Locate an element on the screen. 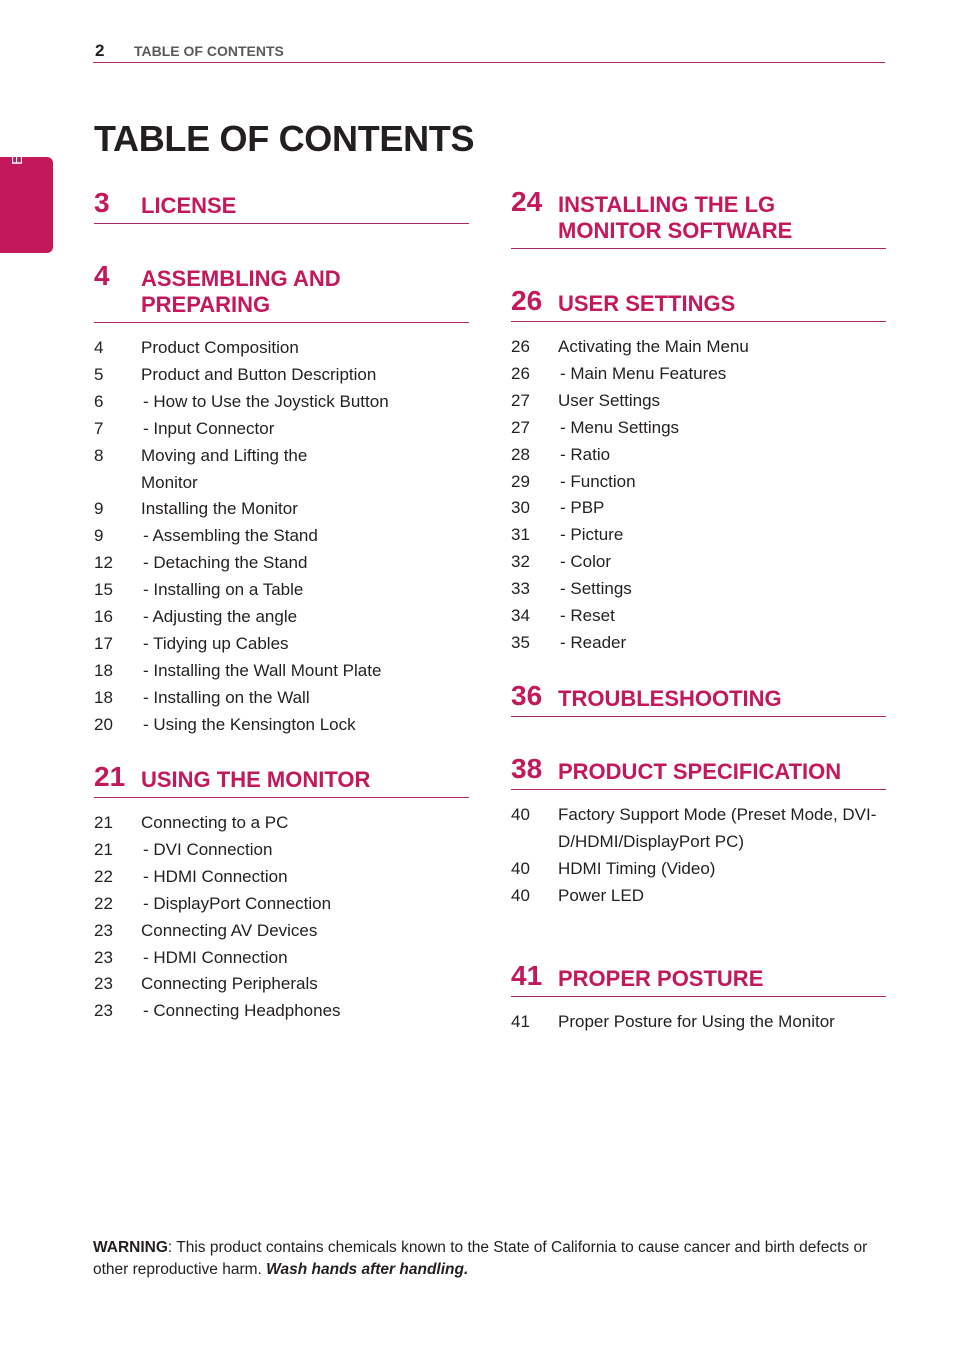 The width and height of the screenshot is (954, 1348). entry-text: Power LED is located at coordinates (601, 895).